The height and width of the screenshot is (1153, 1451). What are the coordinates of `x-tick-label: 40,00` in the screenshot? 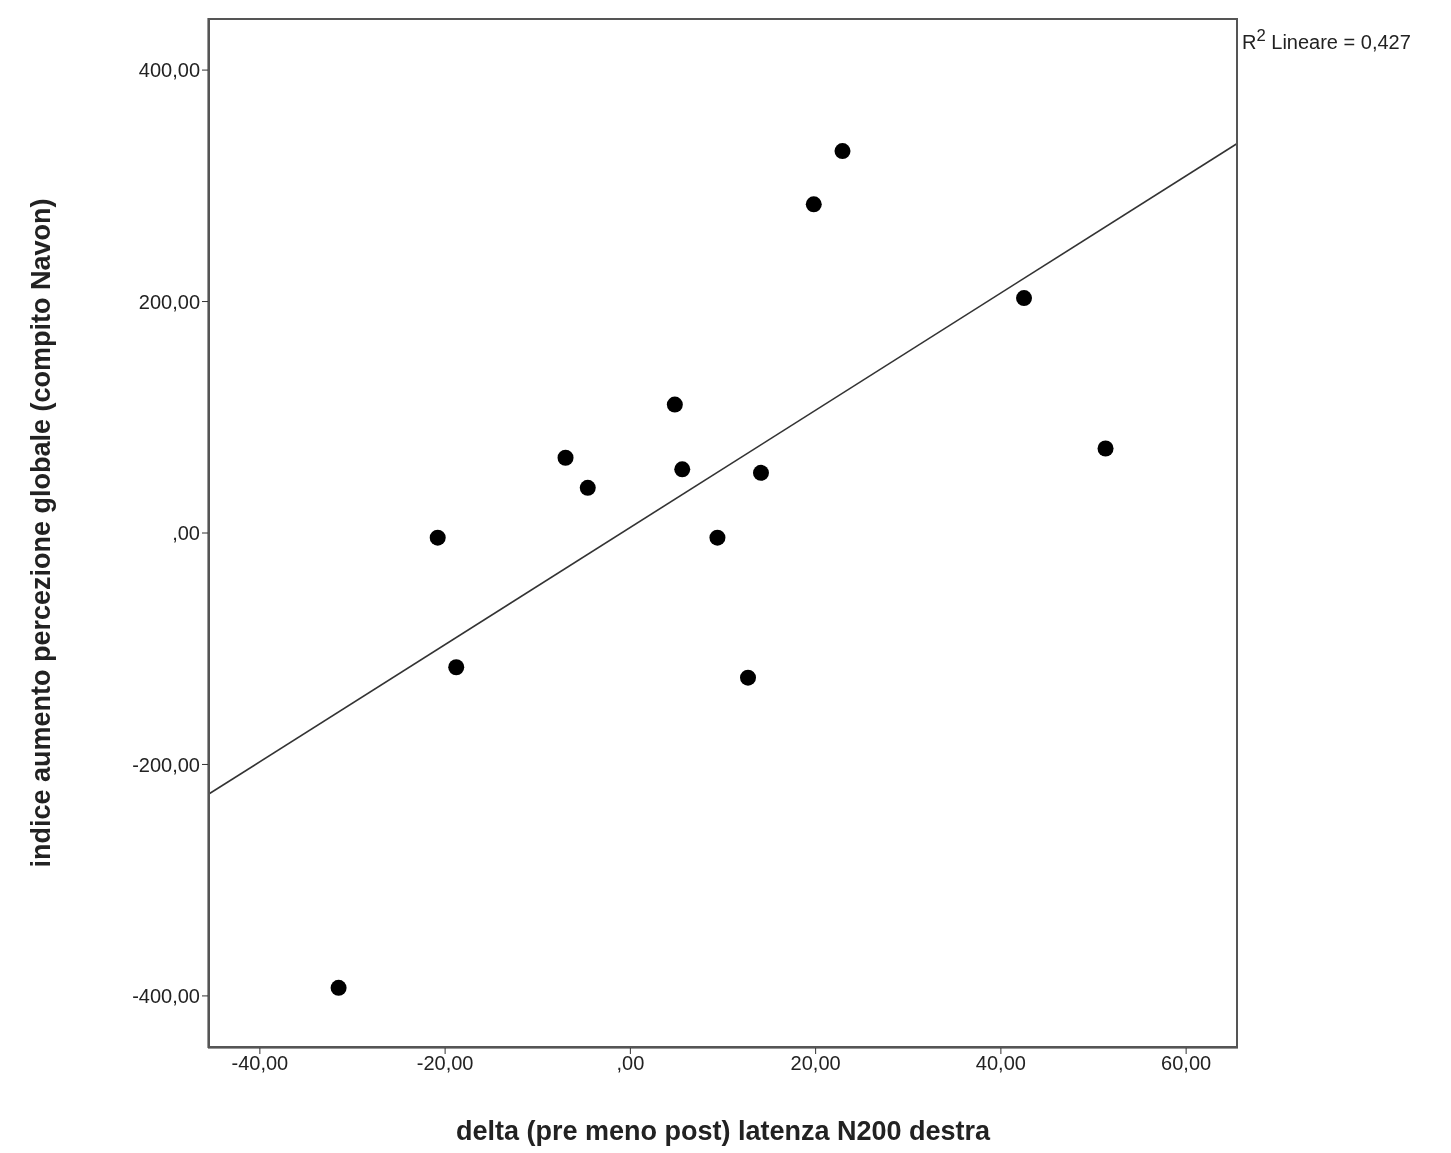 It's located at (1000, 1063).